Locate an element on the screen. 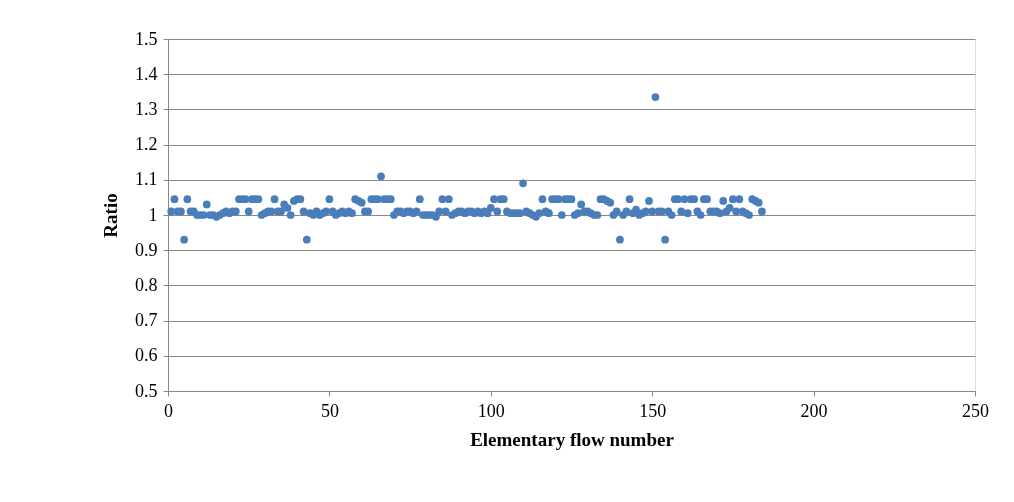  y-tick-label: 1.2 is located at coordinates (146, 144).